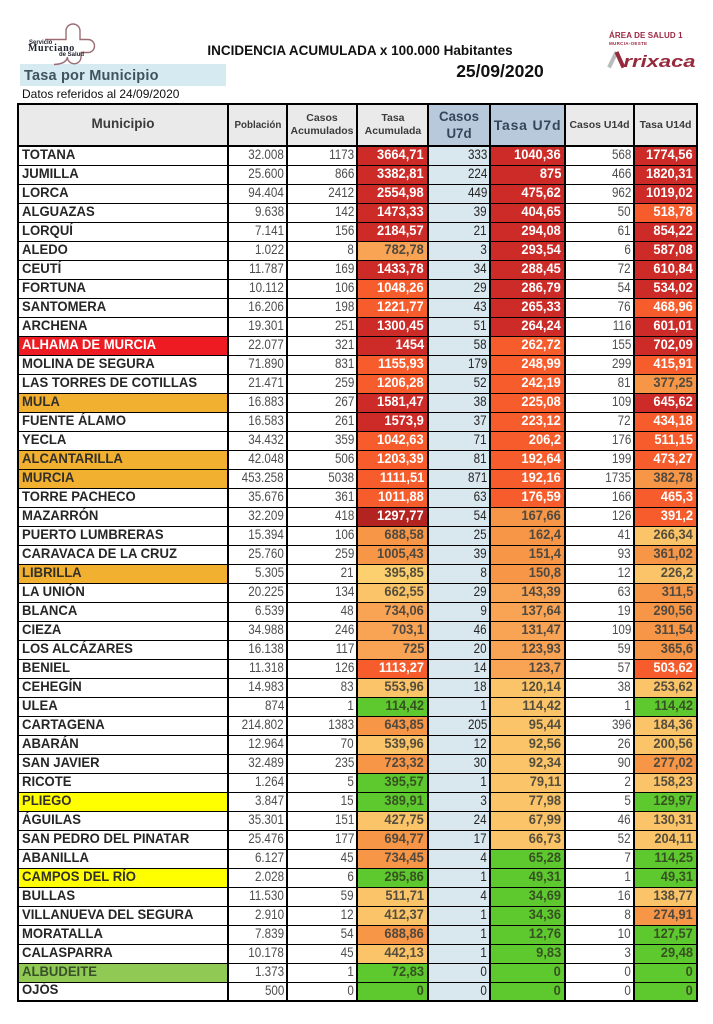 The width and height of the screenshot is (713, 1024). I want to click on svg-text: rrixaca, so click(660, 60).